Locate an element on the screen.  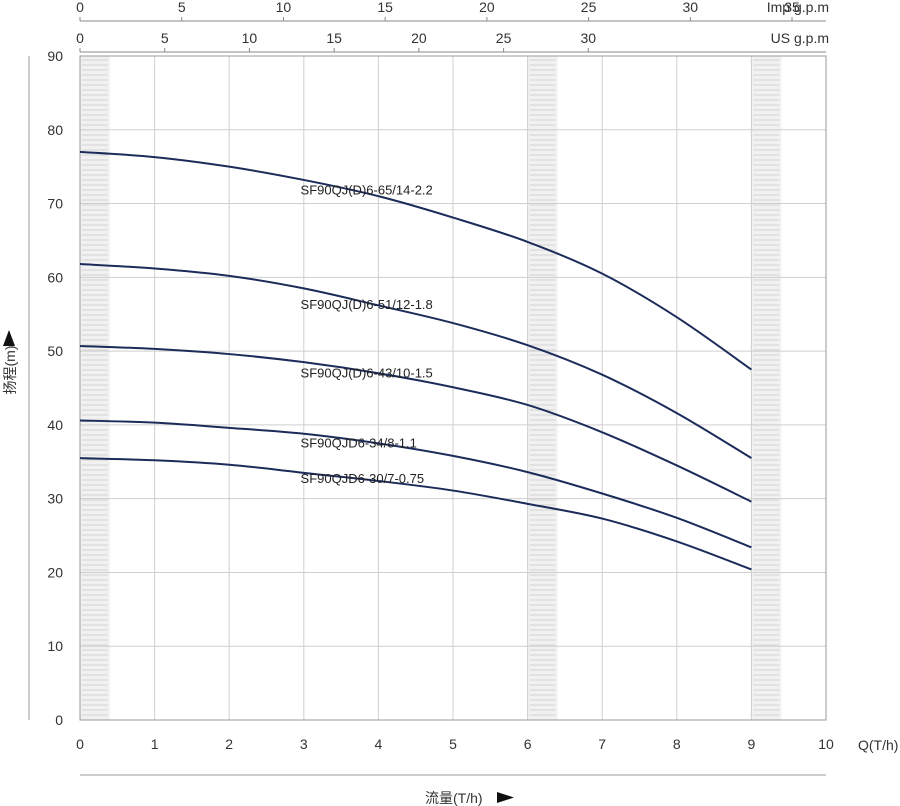
us-axis-tick-label: 15 is located at coordinates (334, 38).